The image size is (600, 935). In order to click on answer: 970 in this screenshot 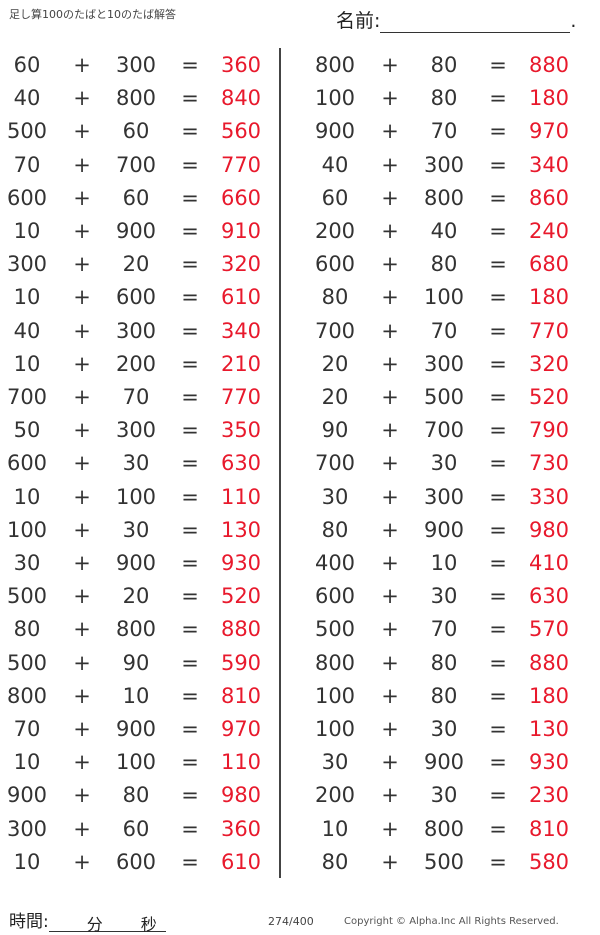, I will do `click(549, 131)`.